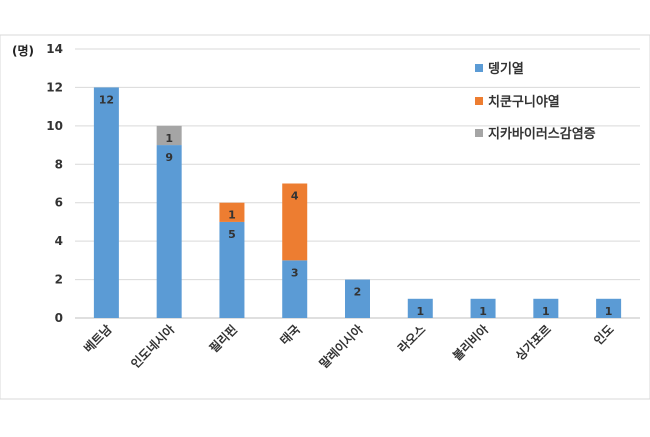 The image size is (650, 437). What do you see at coordinates (106, 99) in the screenshot?
I see `data-label: 12` at bounding box center [106, 99].